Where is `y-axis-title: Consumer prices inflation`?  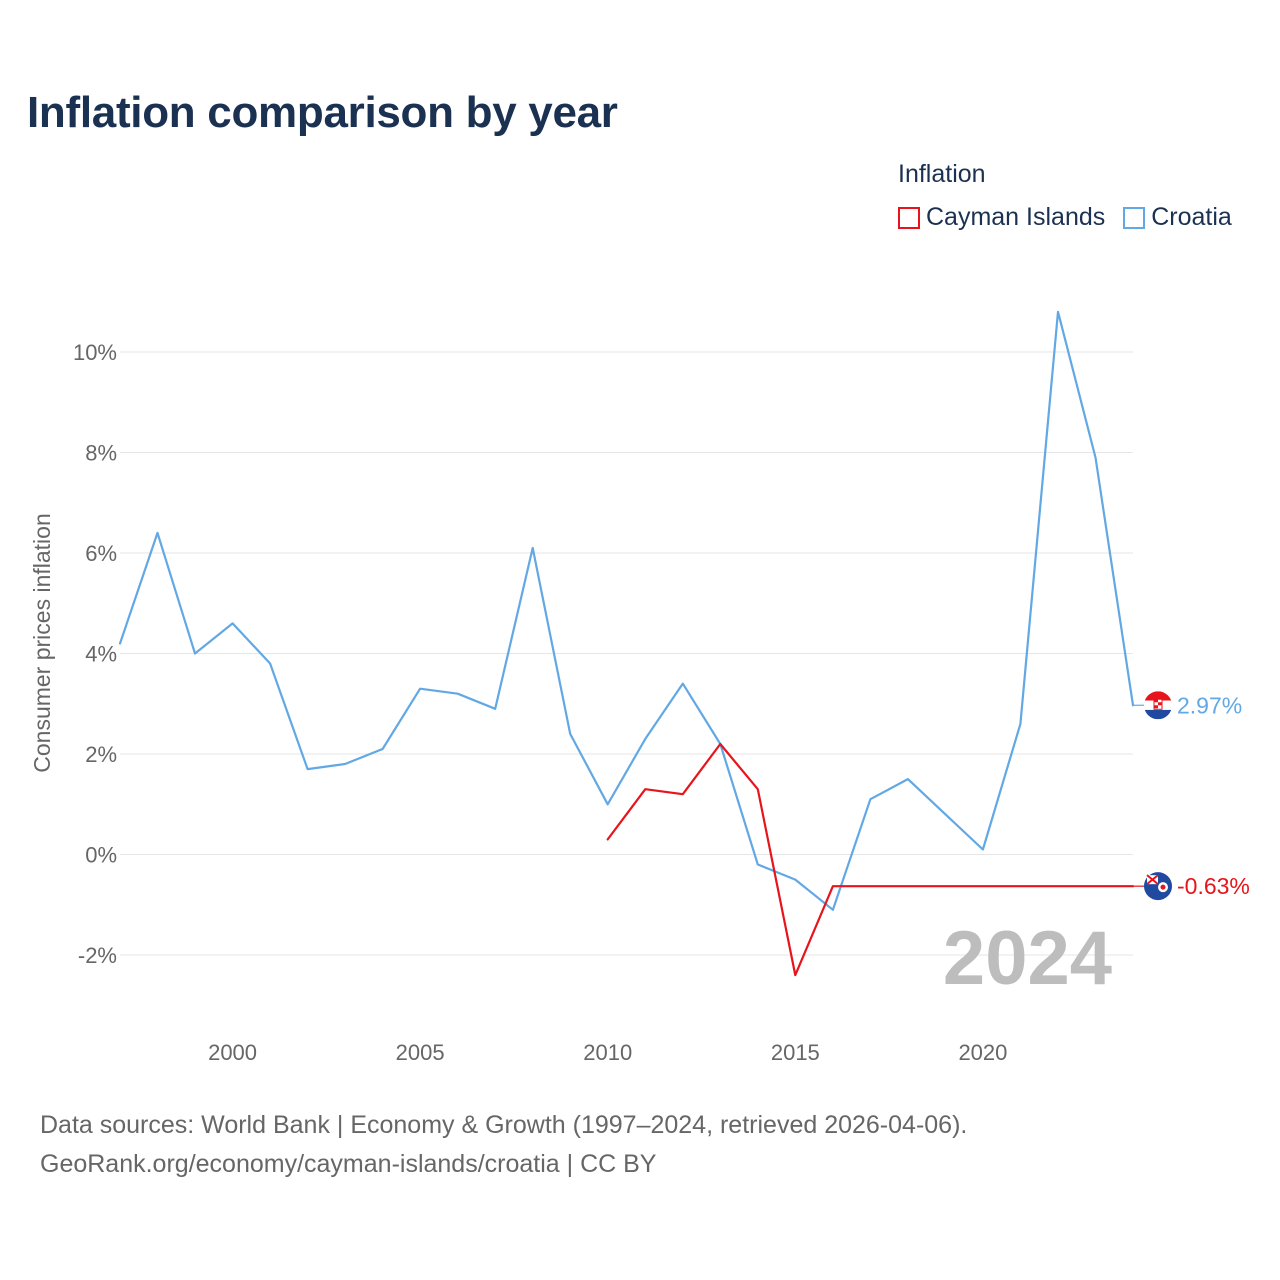 y-axis-title: Consumer prices inflation is located at coordinates (42, 643).